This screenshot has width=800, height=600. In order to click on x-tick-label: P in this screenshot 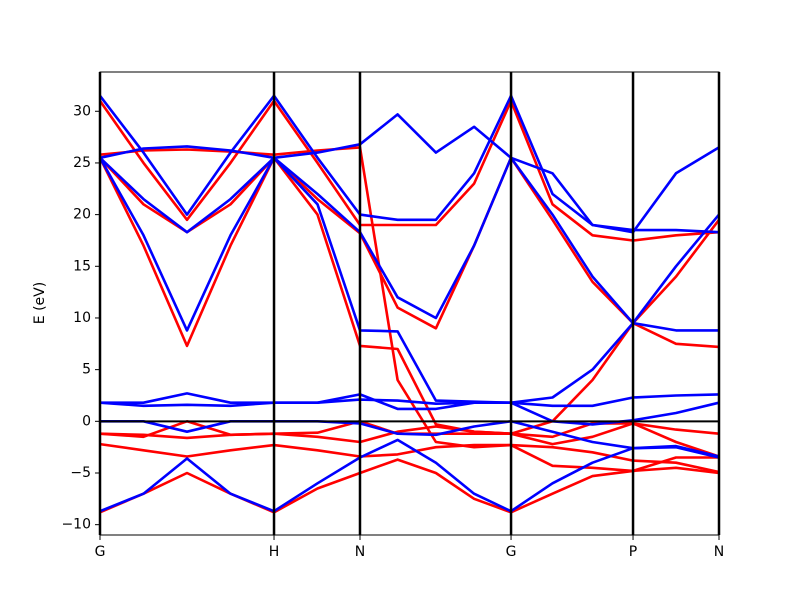, I will do `click(633, 552)`.